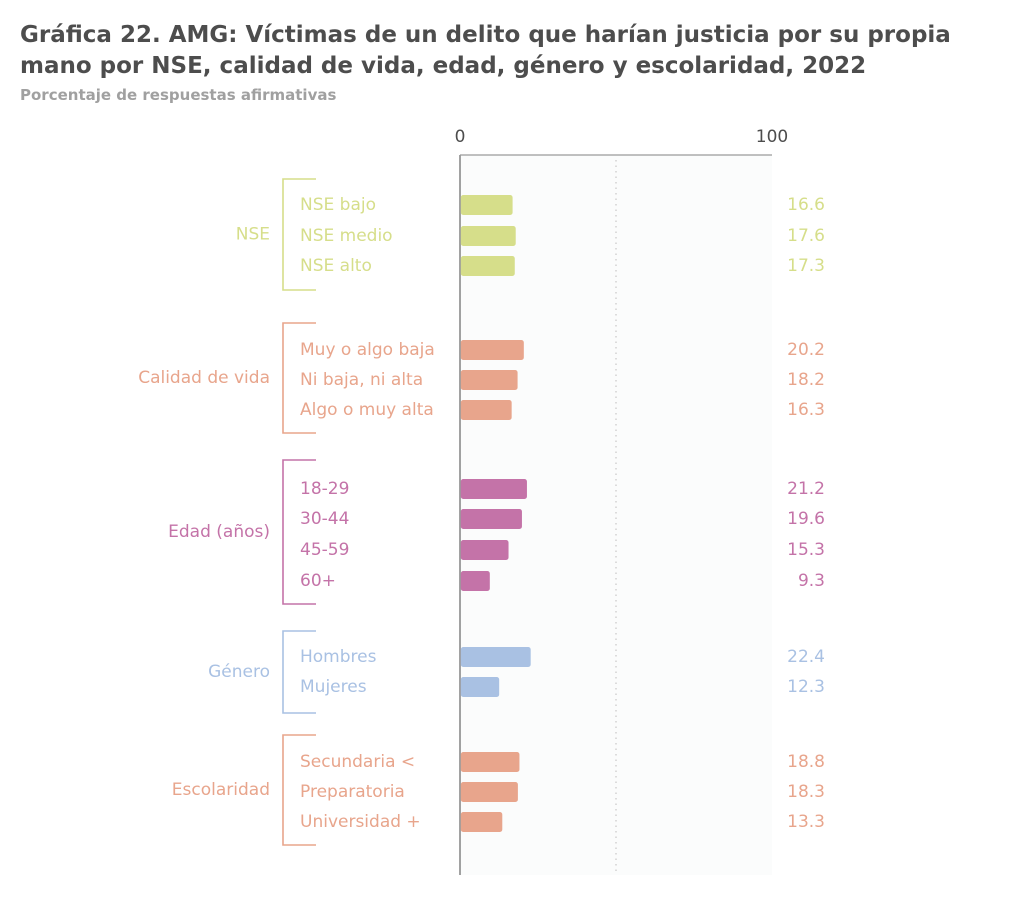  I want to click on data-label: 16.6, so click(806, 205).